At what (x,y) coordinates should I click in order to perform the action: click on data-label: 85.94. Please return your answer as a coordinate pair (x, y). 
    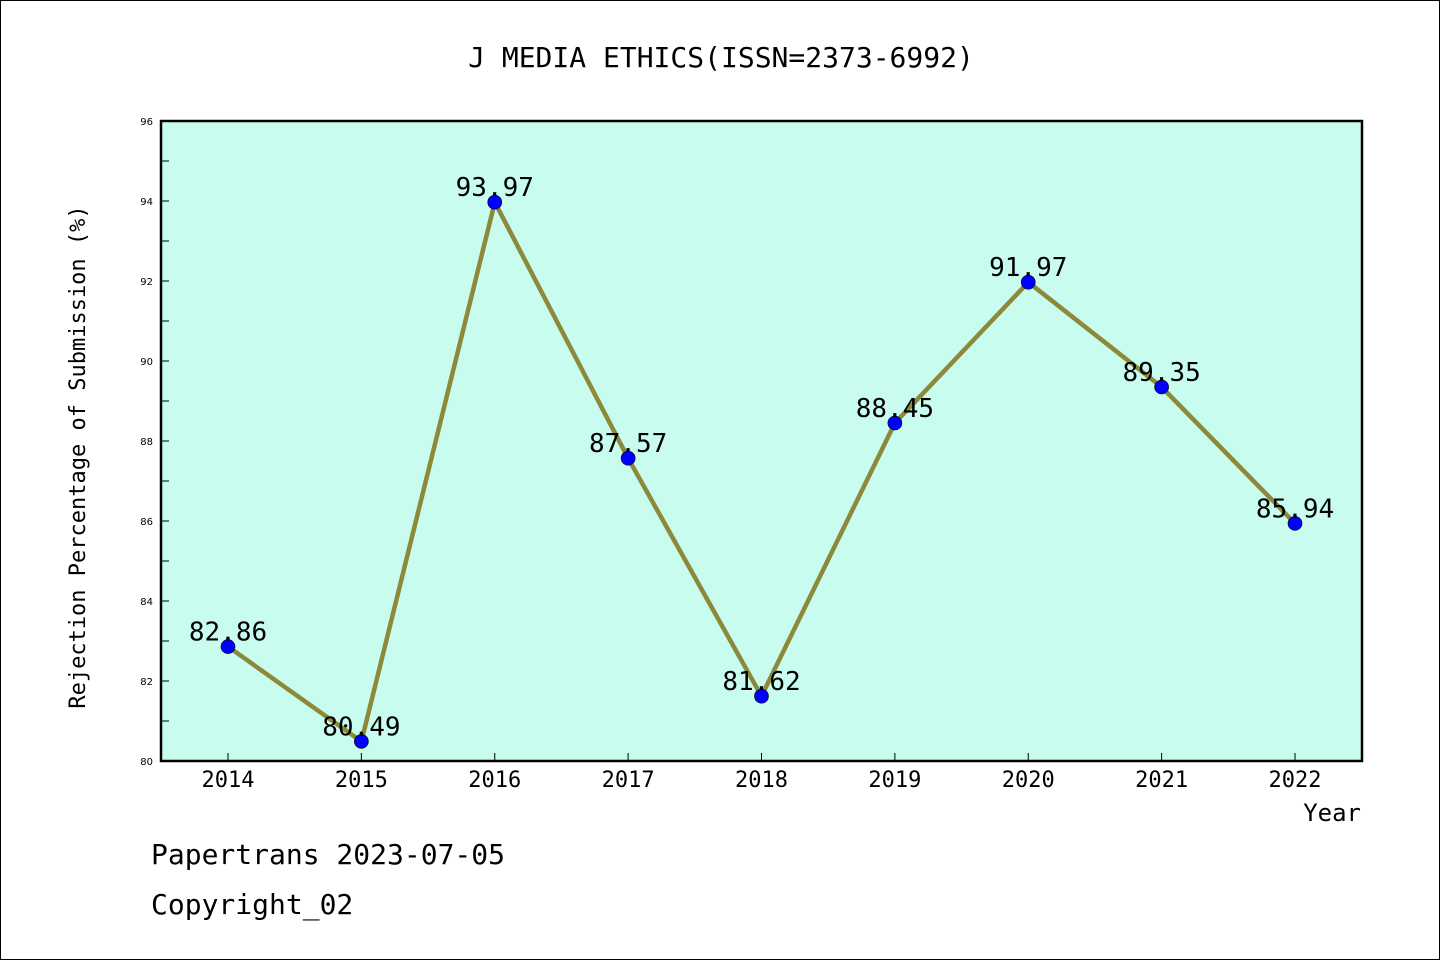
    Looking at the image, I should click on (1295, 509).